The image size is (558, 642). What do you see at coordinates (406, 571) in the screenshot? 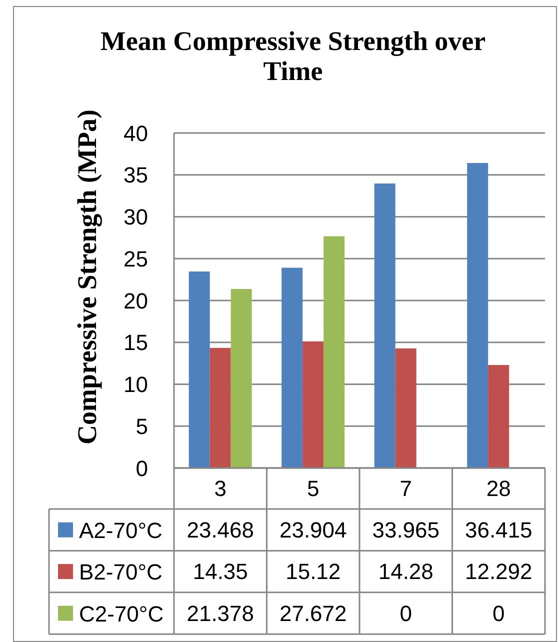
I see `data-label: 14.28` at bounding box center [406, 571].